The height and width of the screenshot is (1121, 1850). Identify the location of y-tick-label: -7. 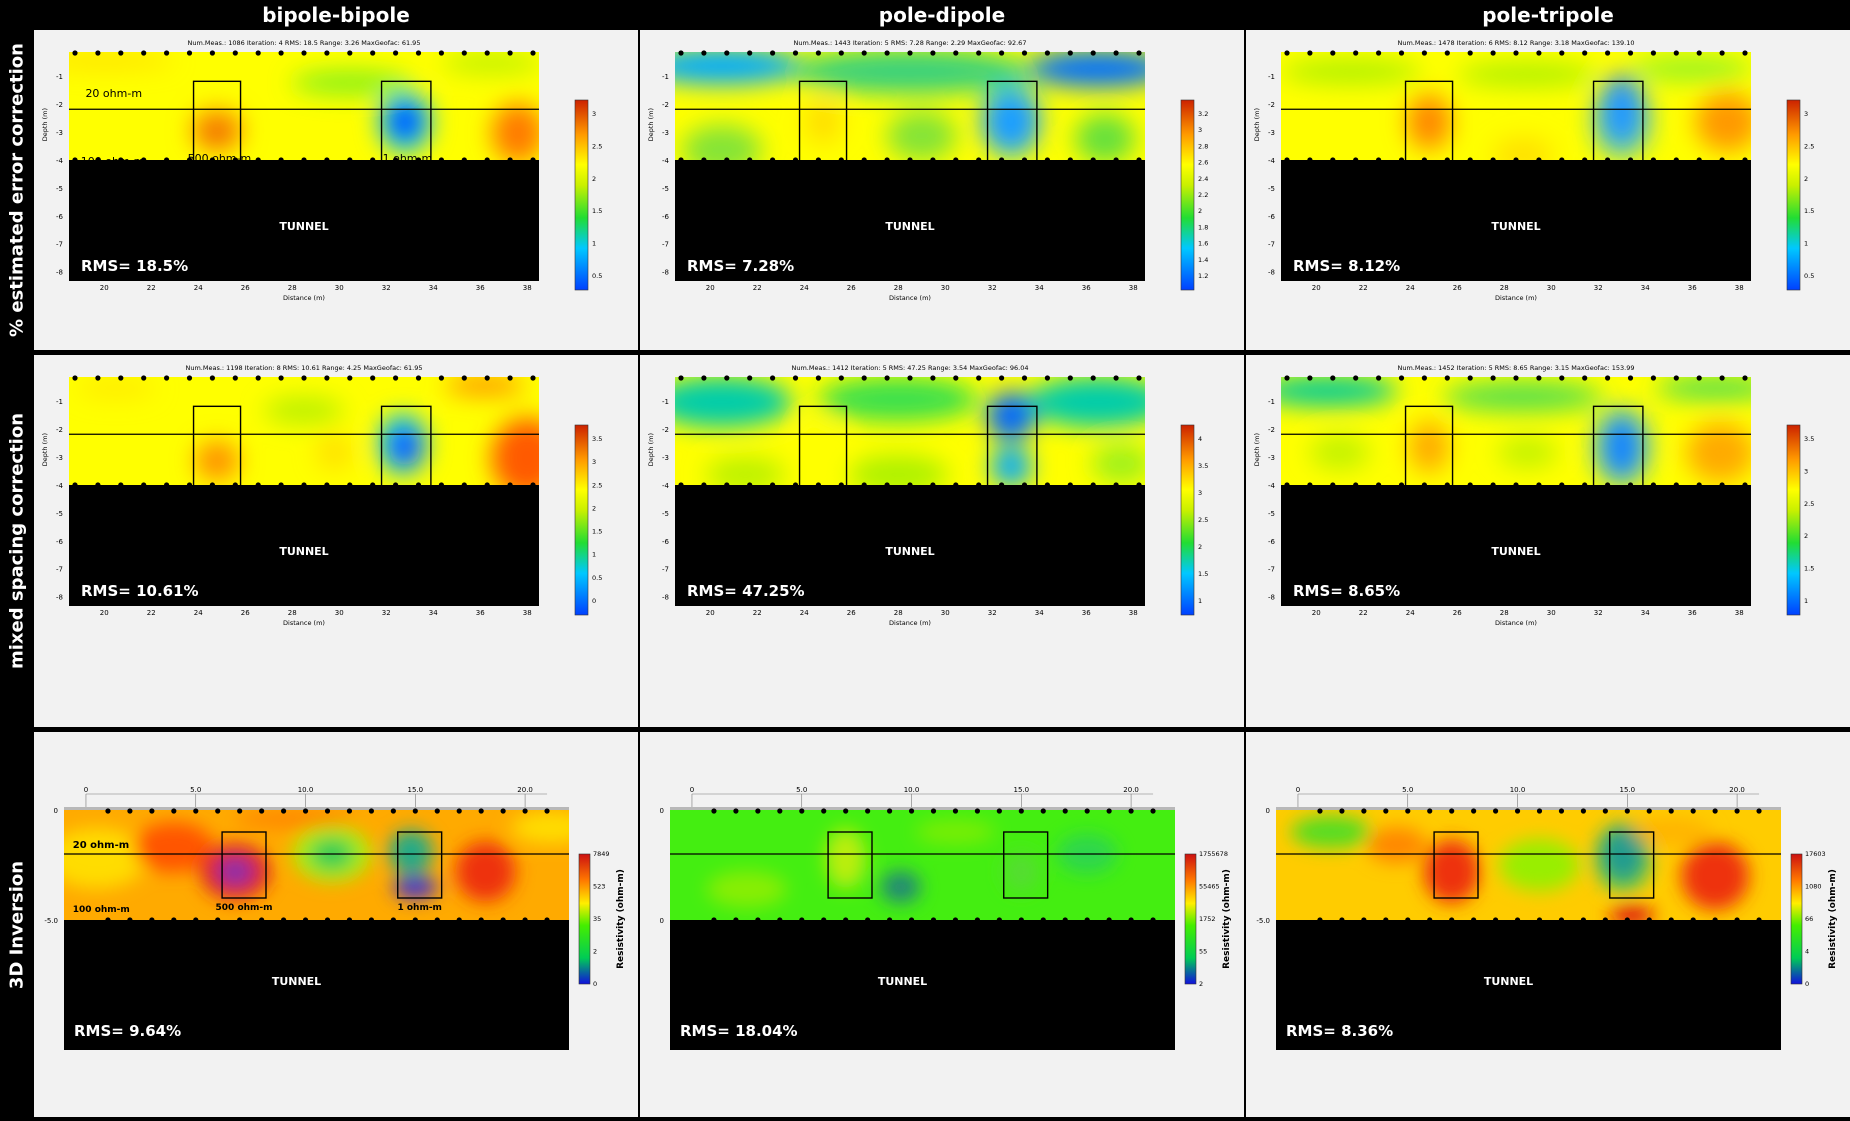
(59, 245).